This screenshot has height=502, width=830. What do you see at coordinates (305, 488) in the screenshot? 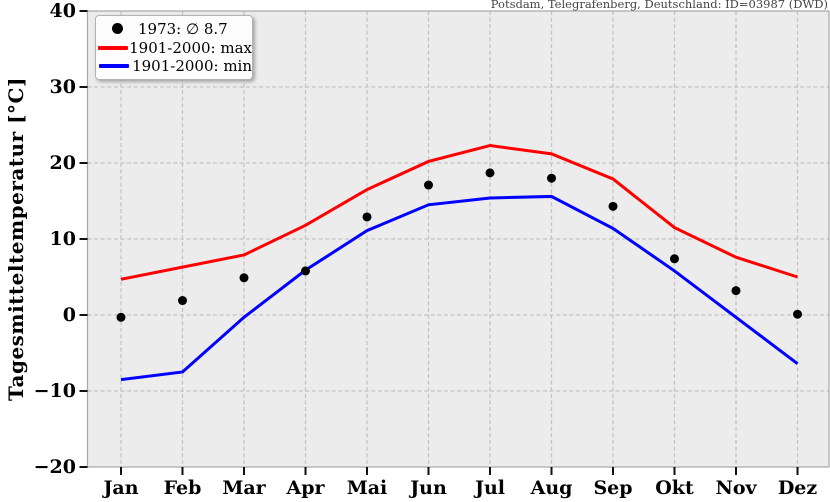
I see `x-tick-label: Apr` at bounding box center [305, 488].